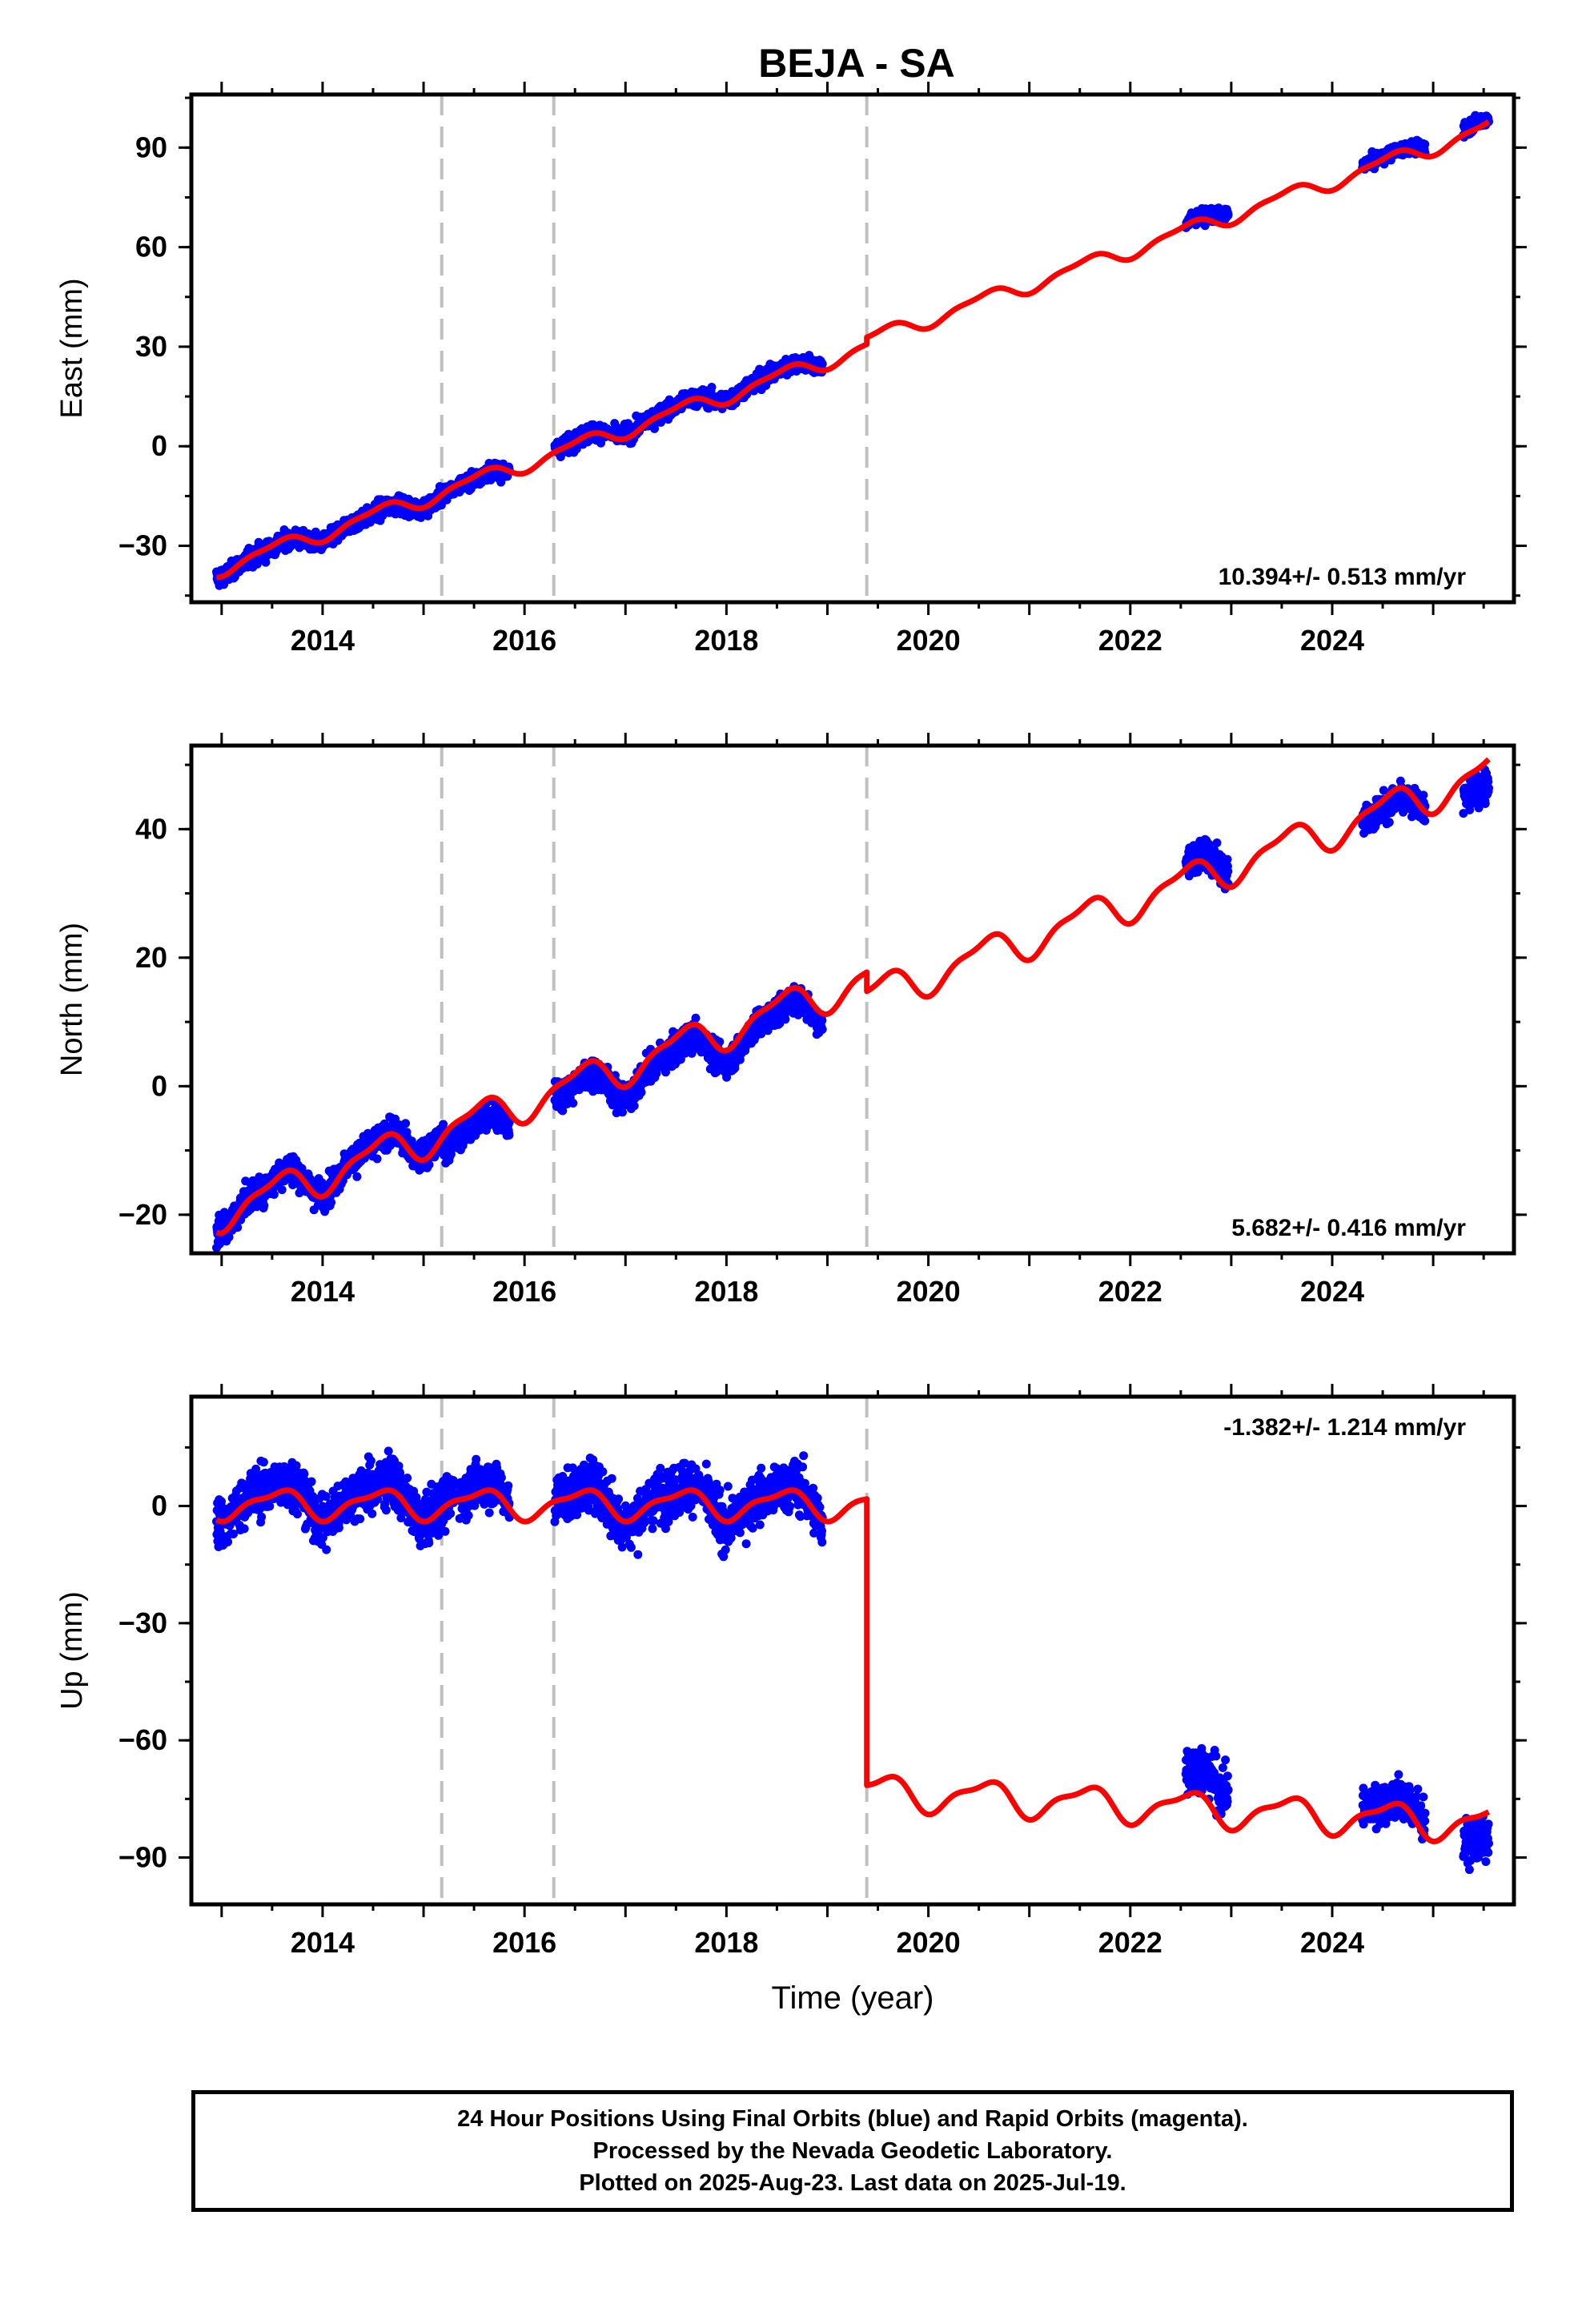 The image size is (1582, 2324). I want to click on y-tick-label: 30, so click(151, 346).